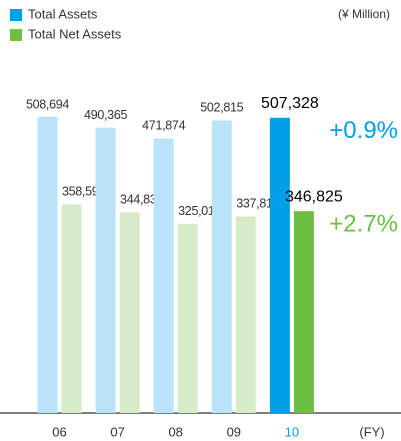 Image resolution: width=401 pixels, height=441 pixels. I want to click on value-label: 344,833, so click(141, 200).